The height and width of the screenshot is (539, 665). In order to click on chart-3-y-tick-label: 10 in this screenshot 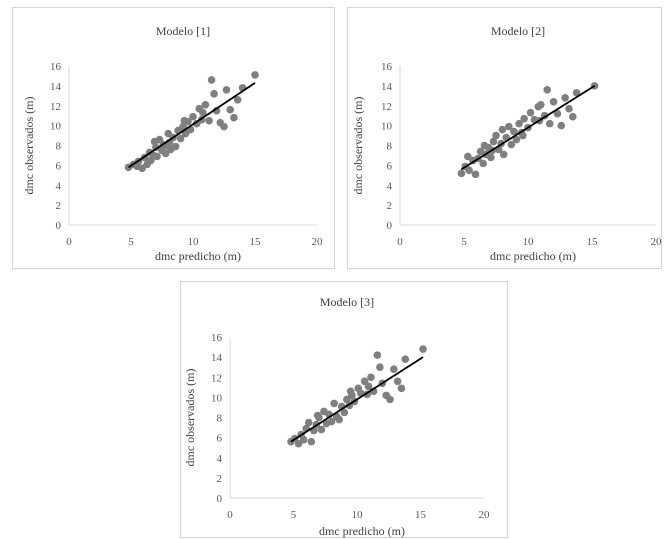, I will do `click(217, 398)`.